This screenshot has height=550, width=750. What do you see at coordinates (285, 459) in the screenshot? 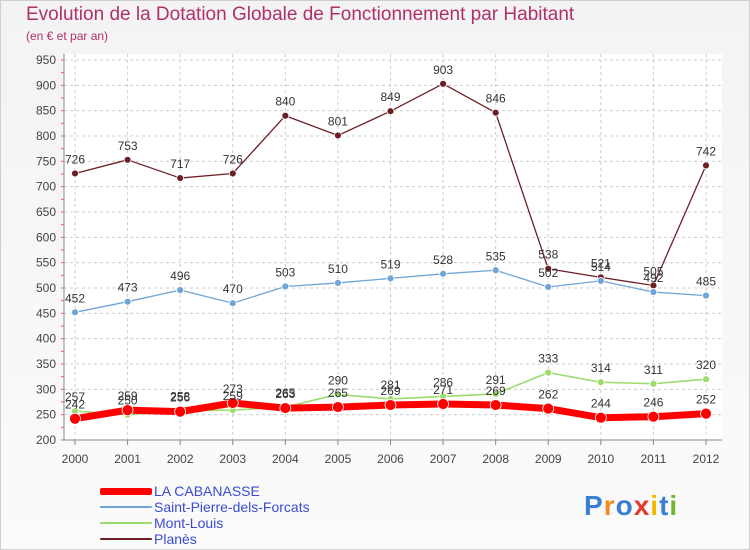
I see `x-tick-label: 2004` at bounding box center [285, 459].